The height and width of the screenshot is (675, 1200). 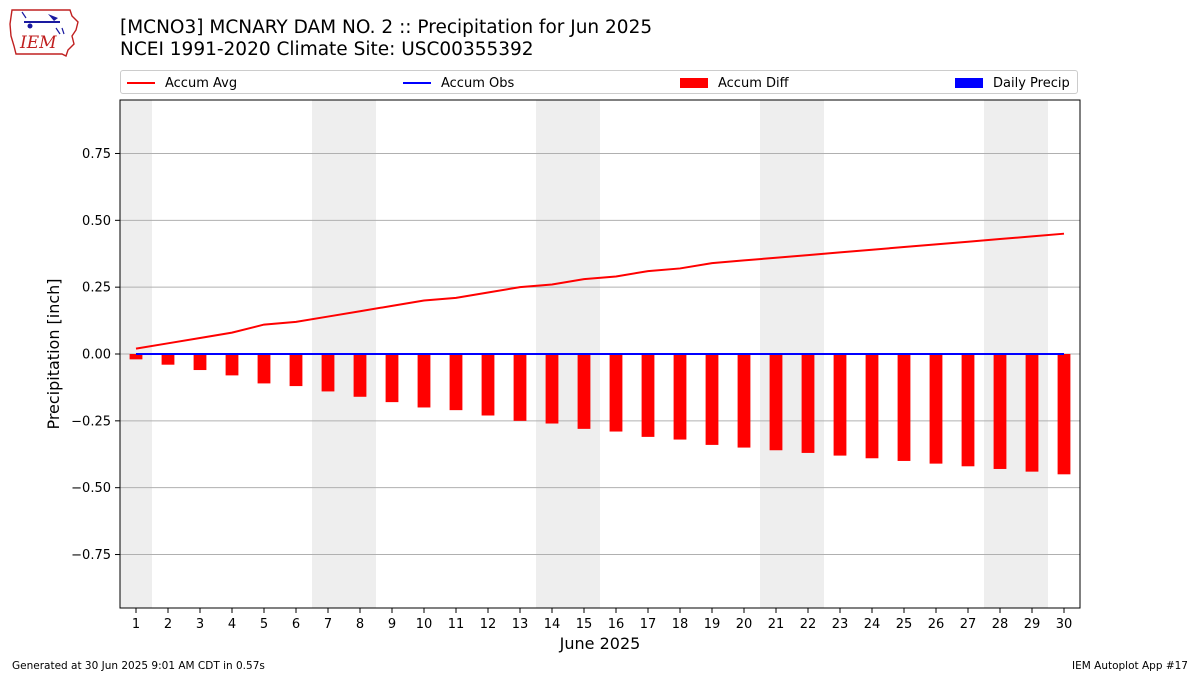 I want to click on iowa-state-icon: IEM, so click(x=44, y=33).